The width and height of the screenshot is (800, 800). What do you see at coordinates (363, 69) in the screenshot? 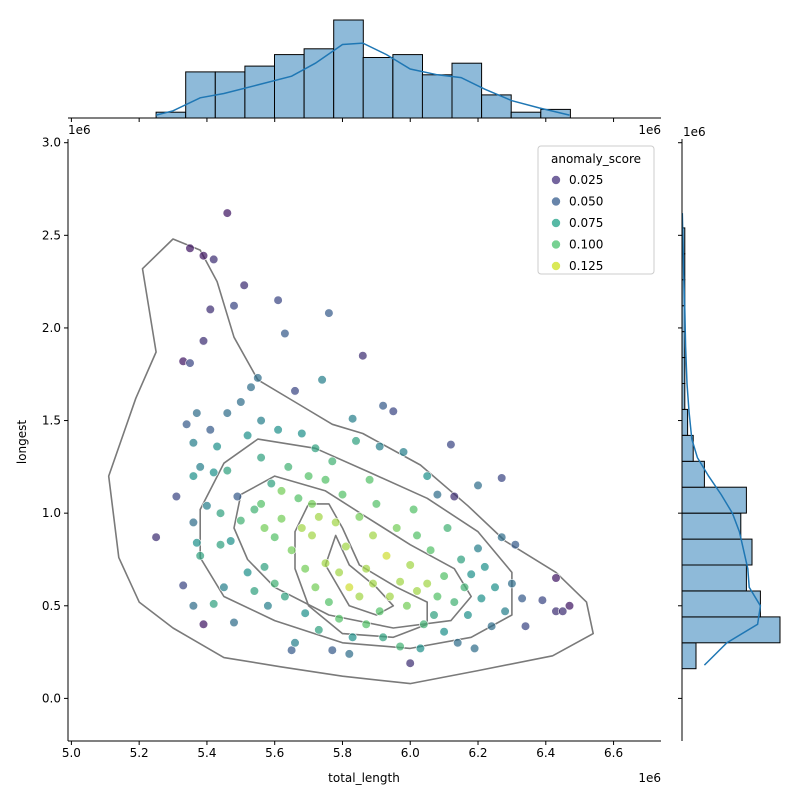
I see `marginal-x-bars` at bounding box center [363, 69].